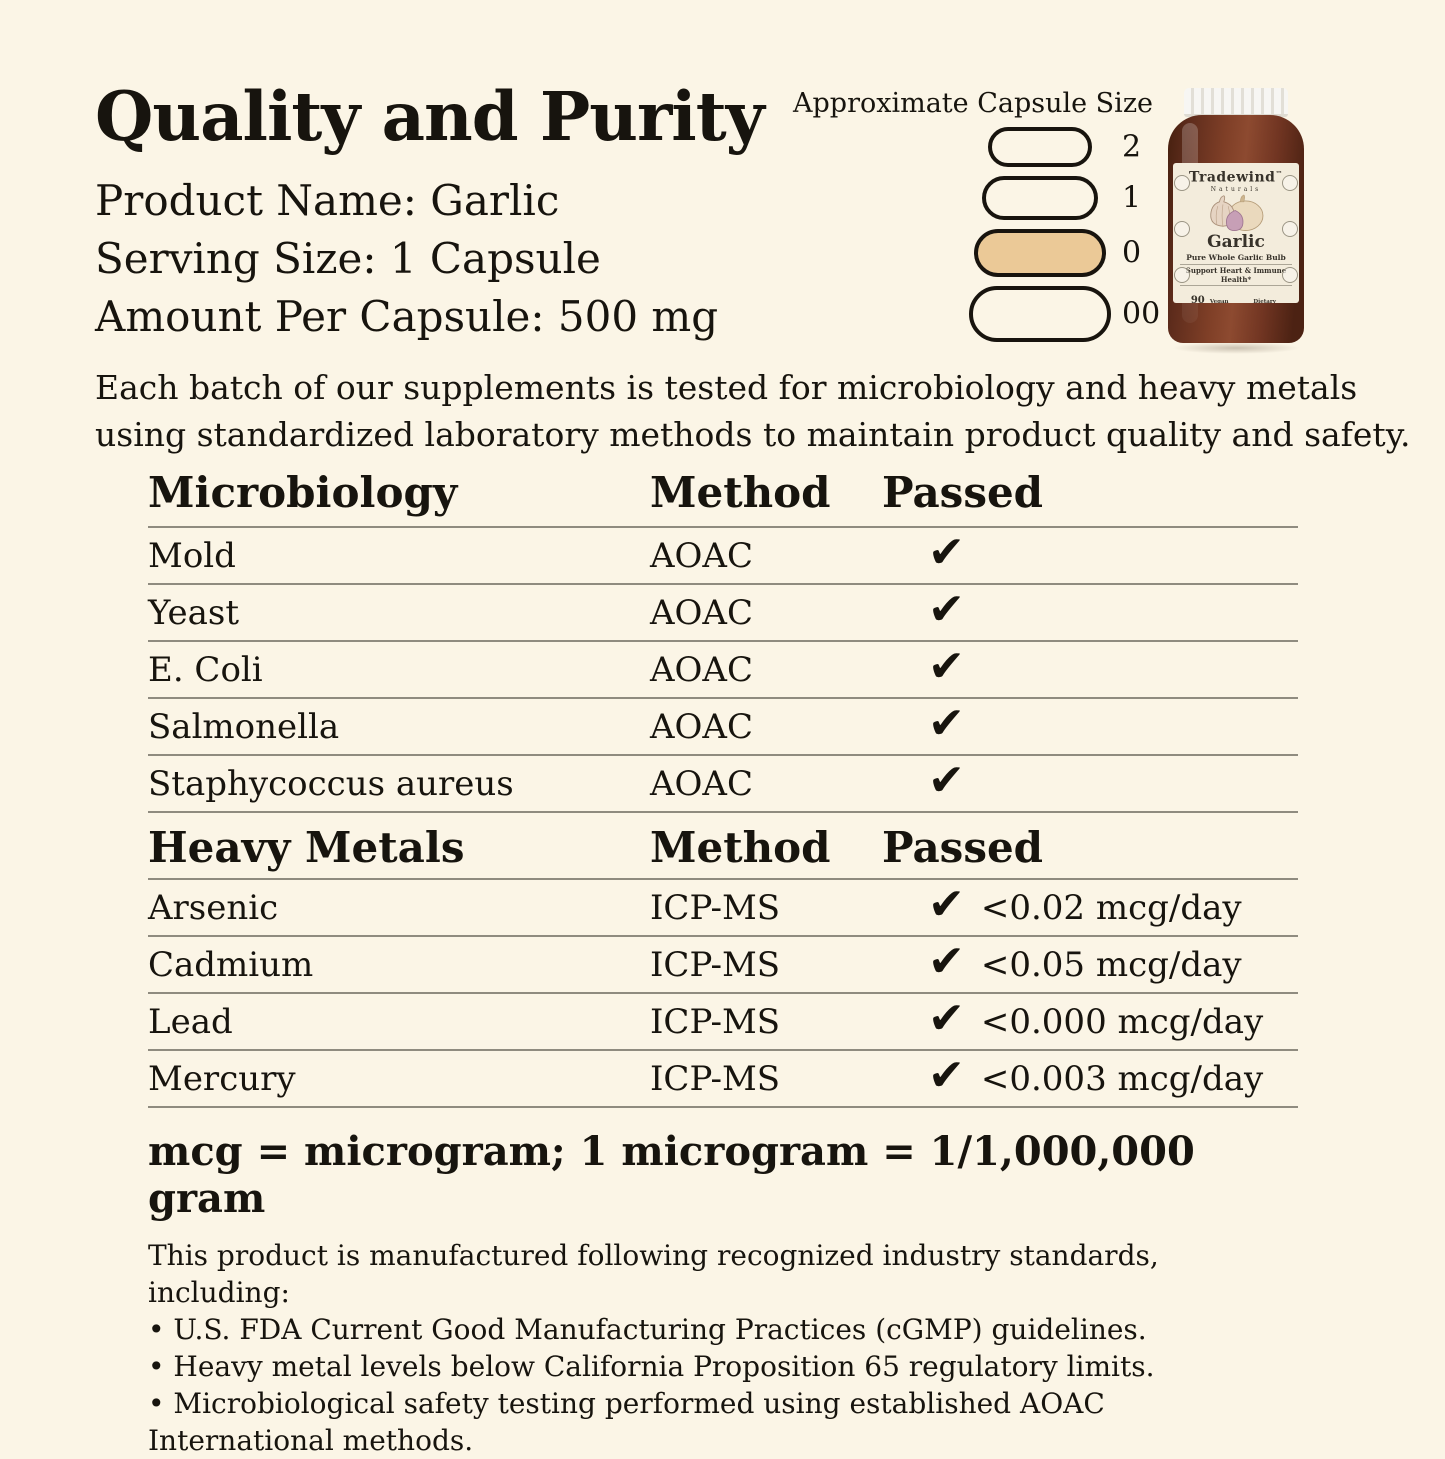 Image resolution: width=1445 pixels, height=1459 pixels. Describe the element at coordinates (1236, 274) in the screenshot. I see `bottle-claim: Support Heart & Immune Health*` at that location.